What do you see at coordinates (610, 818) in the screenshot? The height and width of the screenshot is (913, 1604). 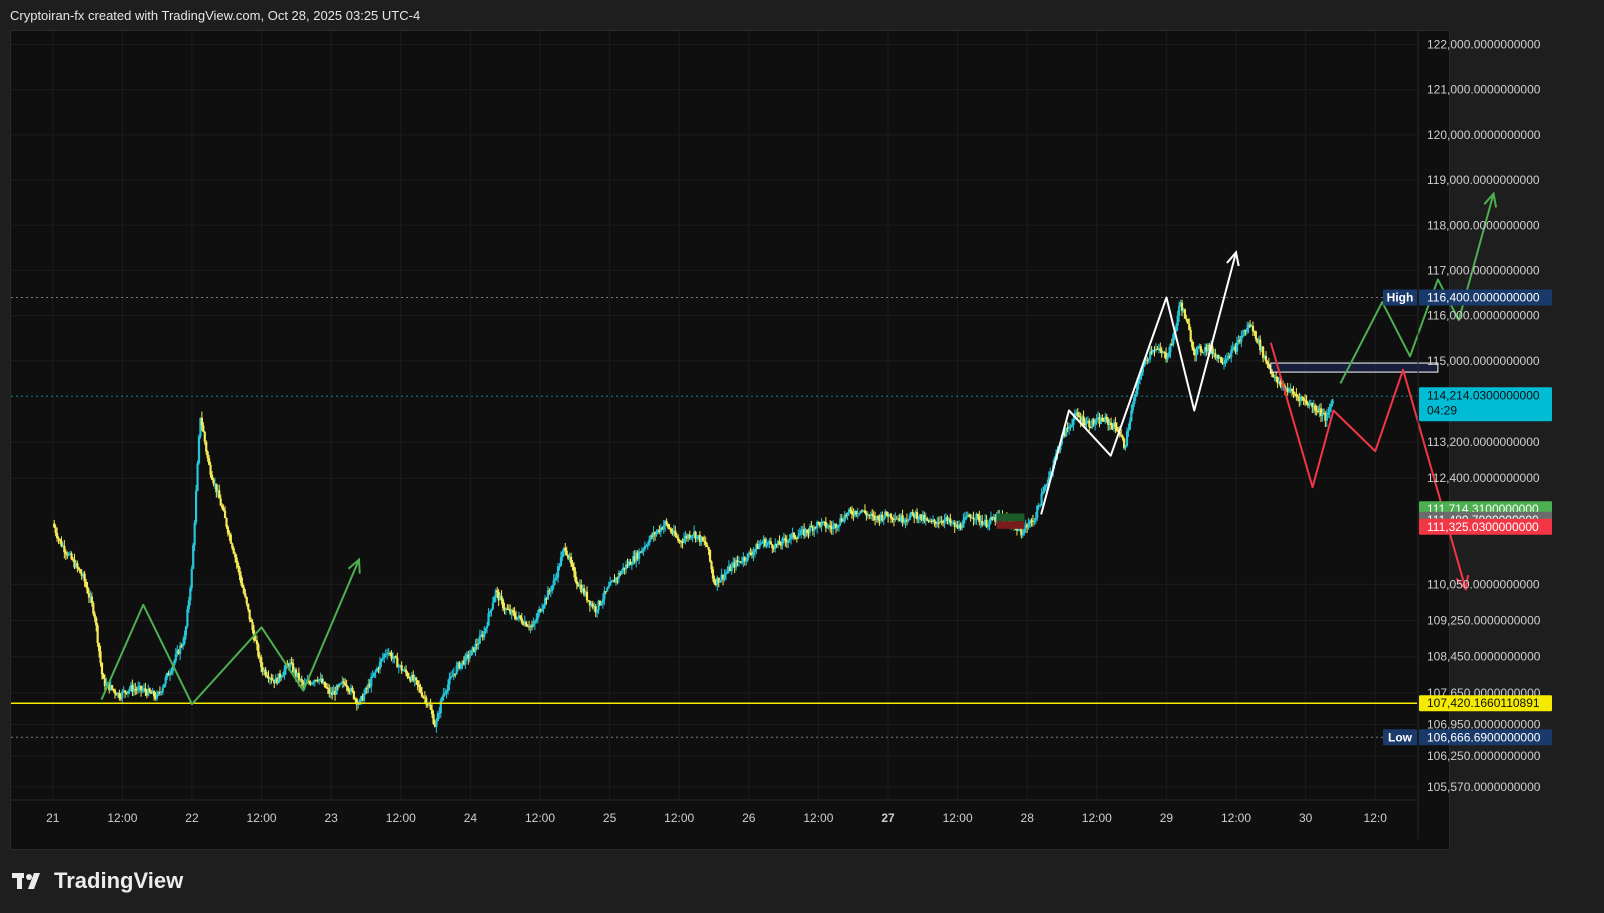 I see `x-tick-label: 25` at bounding box center [610, 818].